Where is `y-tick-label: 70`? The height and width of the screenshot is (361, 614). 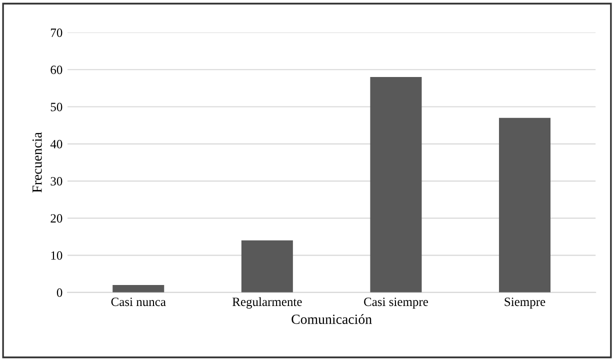
y-tick-label: 70 is located at coordinates (56, 32).